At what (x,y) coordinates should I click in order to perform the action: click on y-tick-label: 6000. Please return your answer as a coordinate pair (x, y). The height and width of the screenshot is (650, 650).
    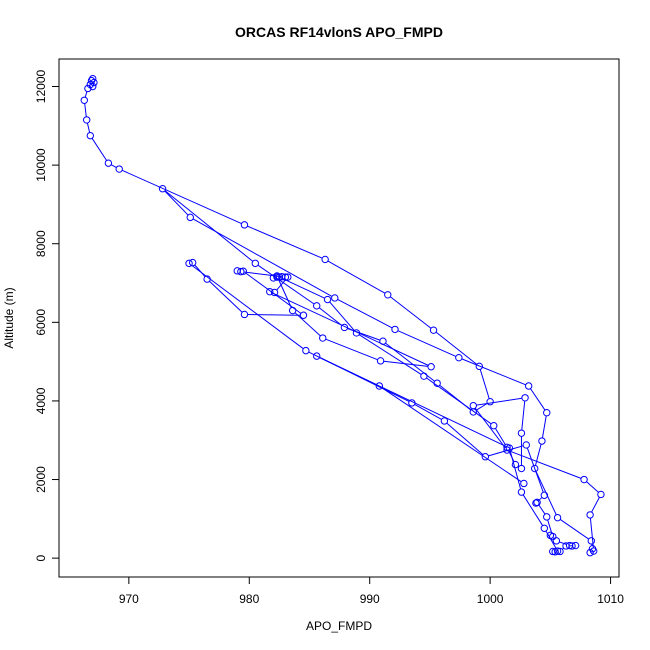
    Looking at the image, I should click on (41, 322).